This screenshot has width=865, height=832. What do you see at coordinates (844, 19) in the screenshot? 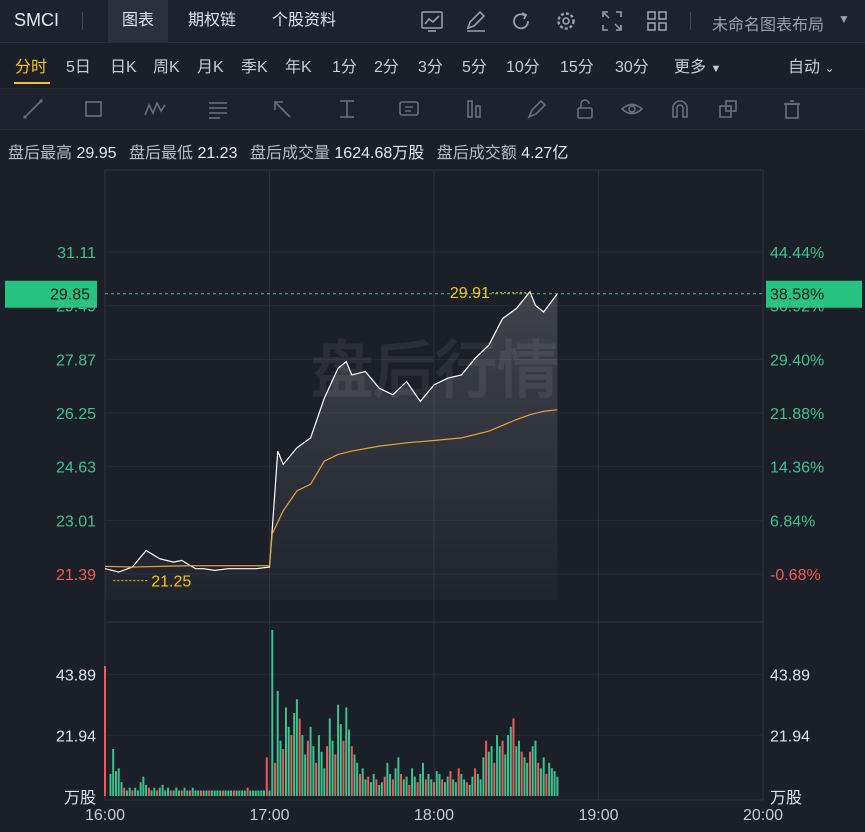
I see `caret-down-icon: ▼` at bounding box center [844, 19].